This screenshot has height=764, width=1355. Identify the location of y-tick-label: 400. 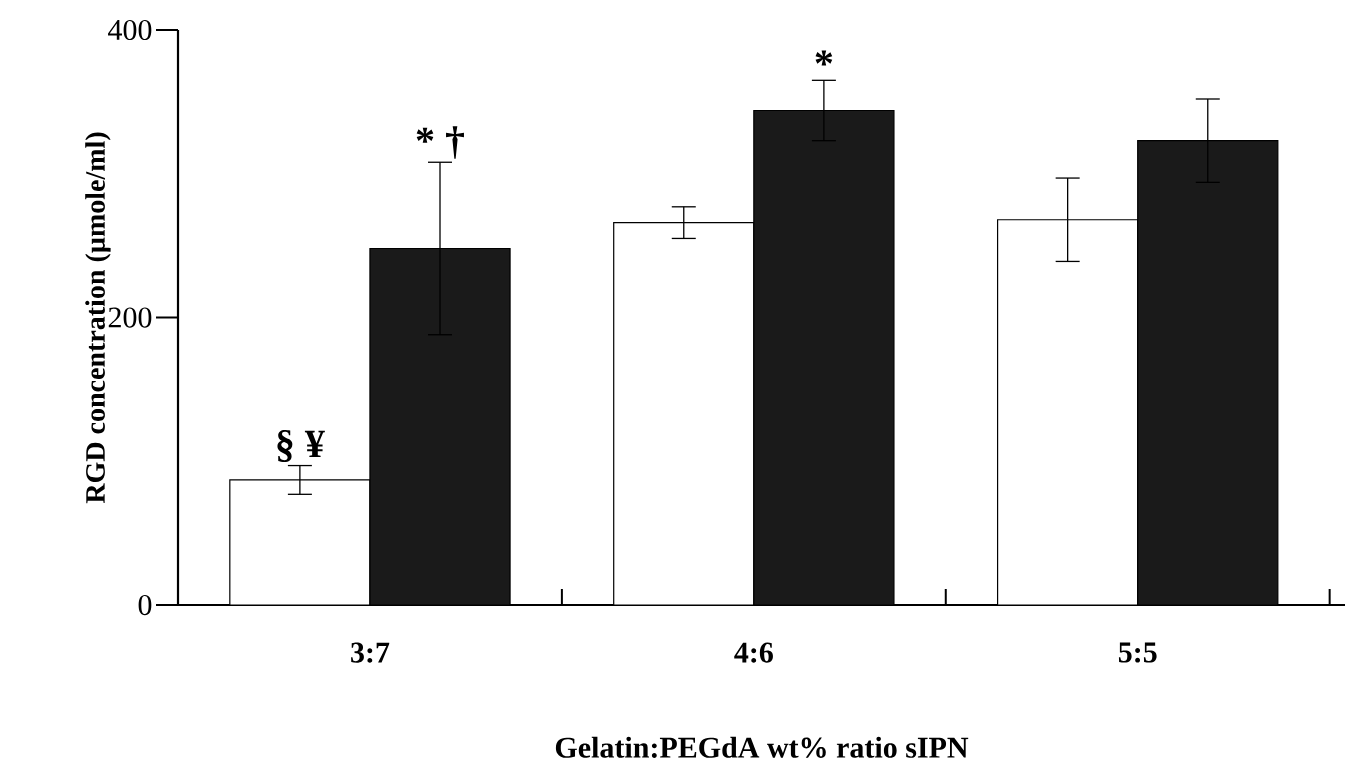
(130, 30).